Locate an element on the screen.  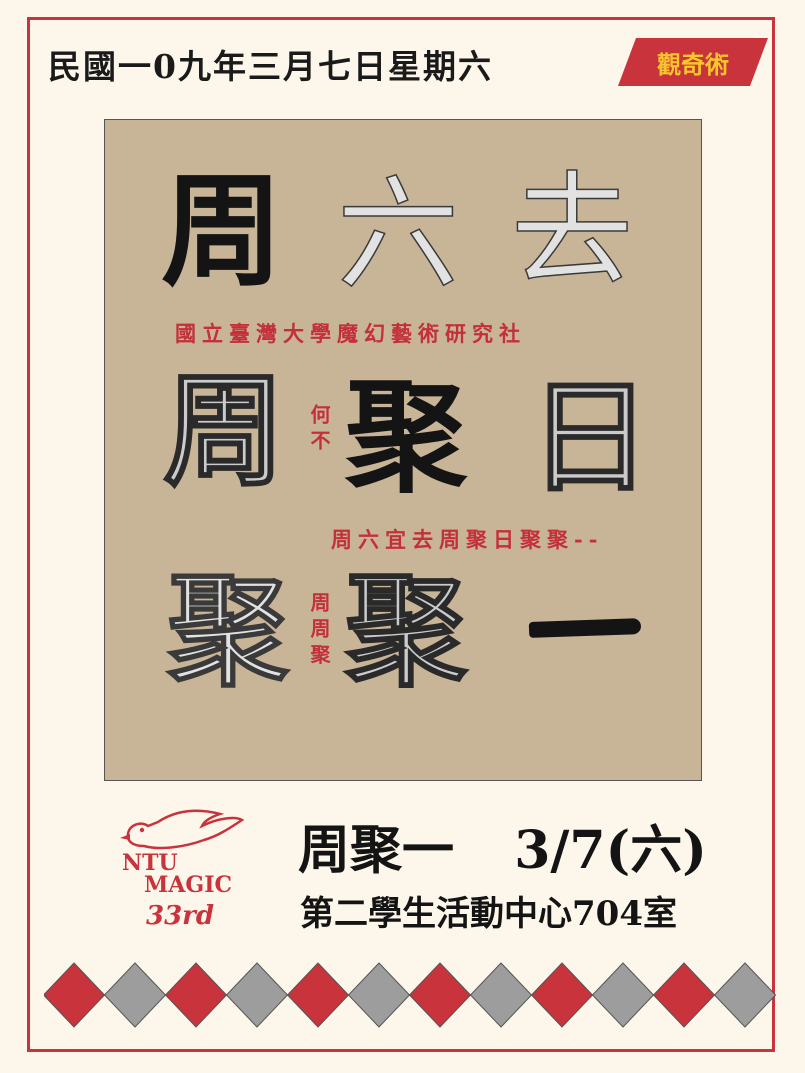
glyph-r3c1: 聚 is located at coordinates (228, 631).